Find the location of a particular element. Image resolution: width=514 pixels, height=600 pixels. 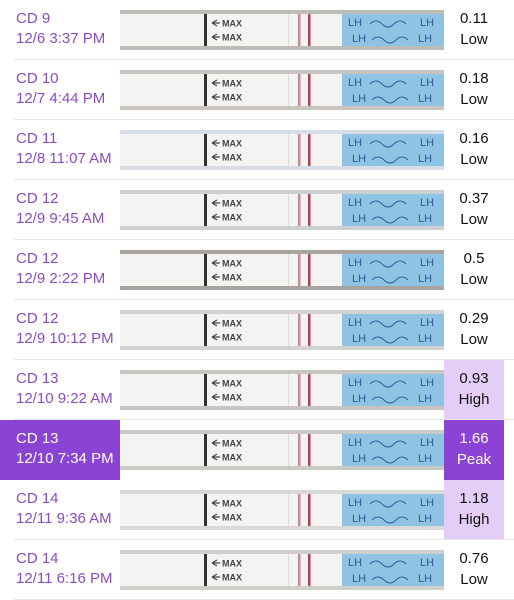

divider is located at coordinates (288, 150).